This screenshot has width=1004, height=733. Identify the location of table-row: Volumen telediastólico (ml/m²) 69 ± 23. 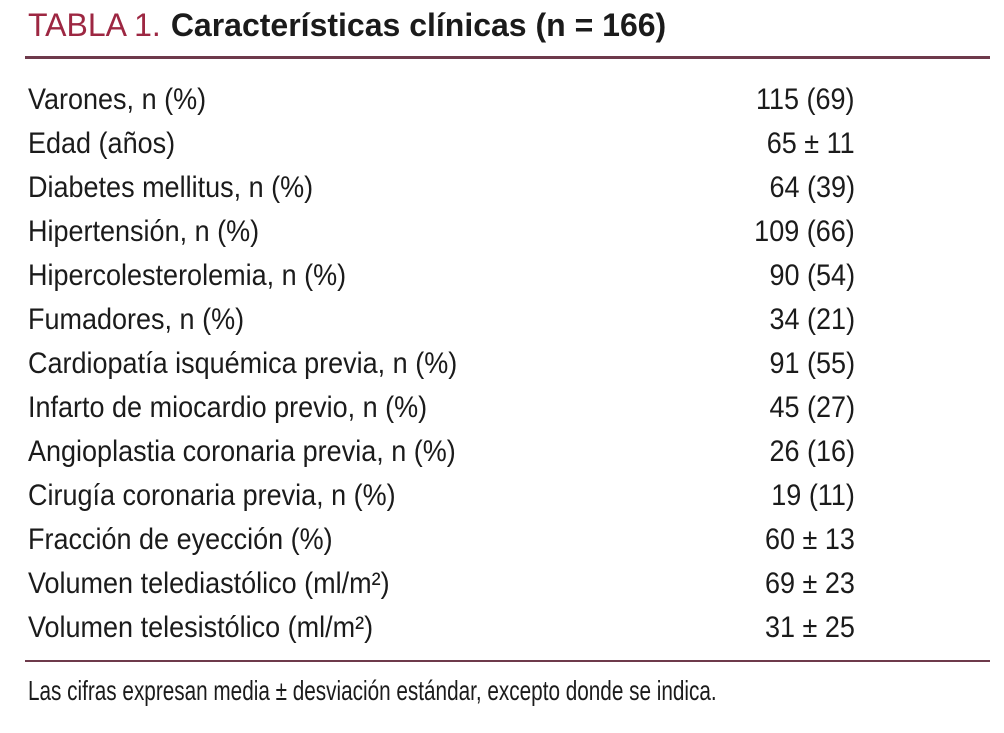
(507, 584).